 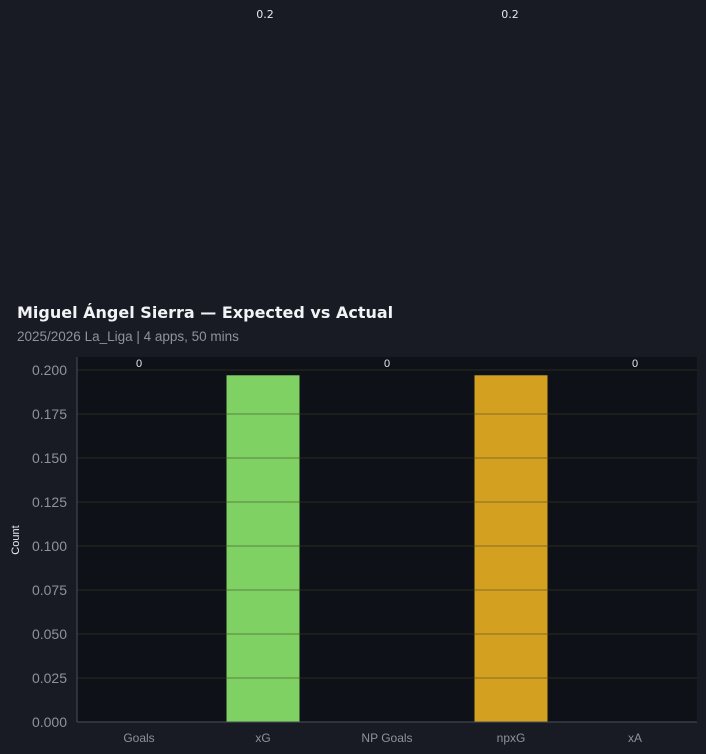 What do you see at coordinates (511, 548) in the screenshot?
I see `bar-npxg` at bounding box center [511, 548].